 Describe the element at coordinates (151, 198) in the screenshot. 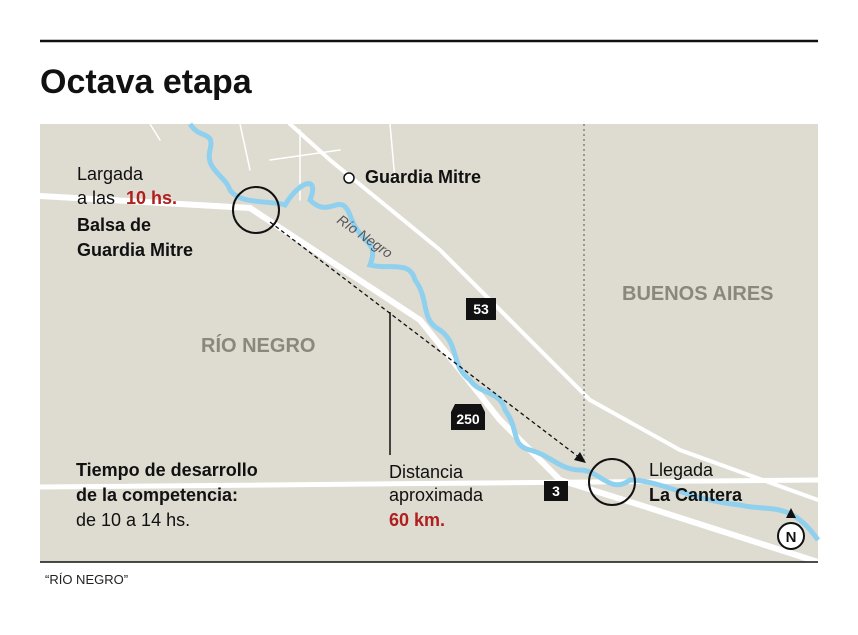

I see `start-time: 10 hs.` at that location.